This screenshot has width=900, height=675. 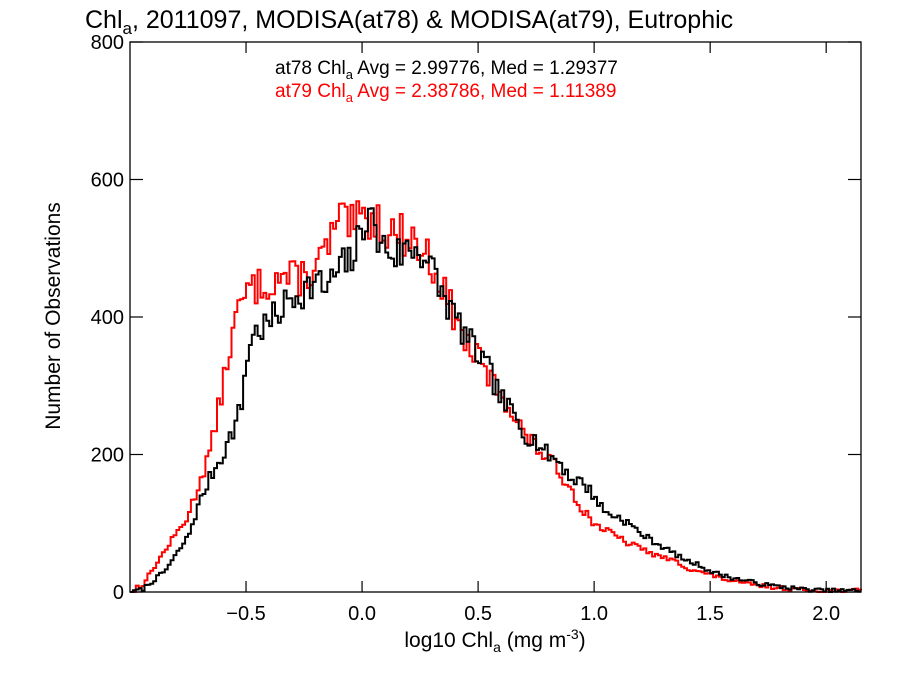 What do you see at coordinates (478, 614) in the screenshot?
I see `x-tick-label: 0.5` at bounding box center [478, 614].